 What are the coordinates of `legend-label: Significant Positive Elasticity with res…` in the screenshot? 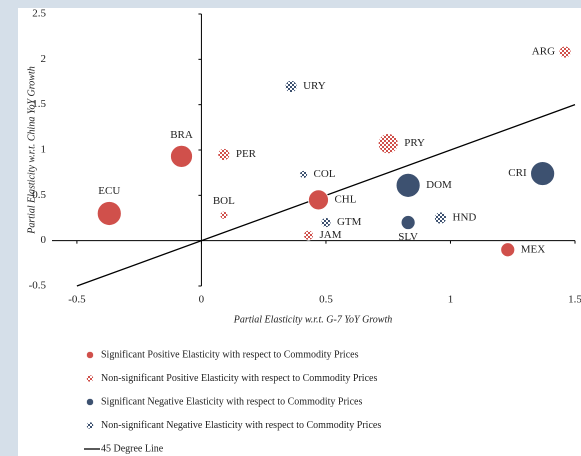 It's located at (230, 354).